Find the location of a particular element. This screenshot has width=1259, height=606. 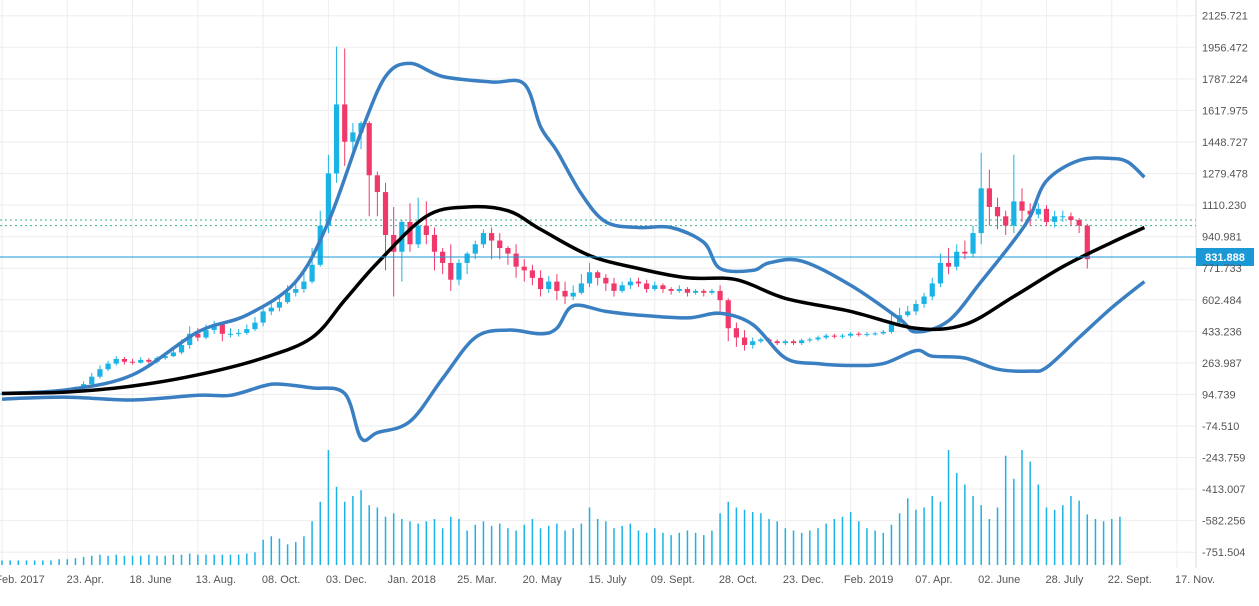

y-tick-label: 1110.230 is located at coordinates (1224, 206).